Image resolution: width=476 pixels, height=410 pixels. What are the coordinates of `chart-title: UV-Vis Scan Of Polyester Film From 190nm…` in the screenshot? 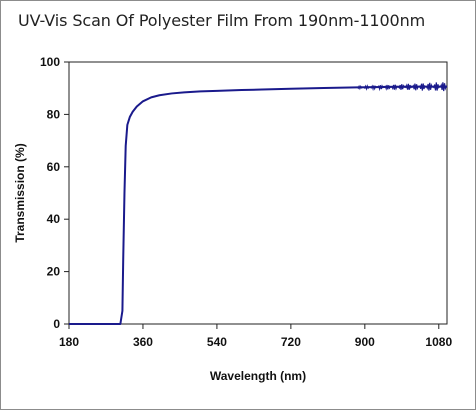 It's located at (222, 20).